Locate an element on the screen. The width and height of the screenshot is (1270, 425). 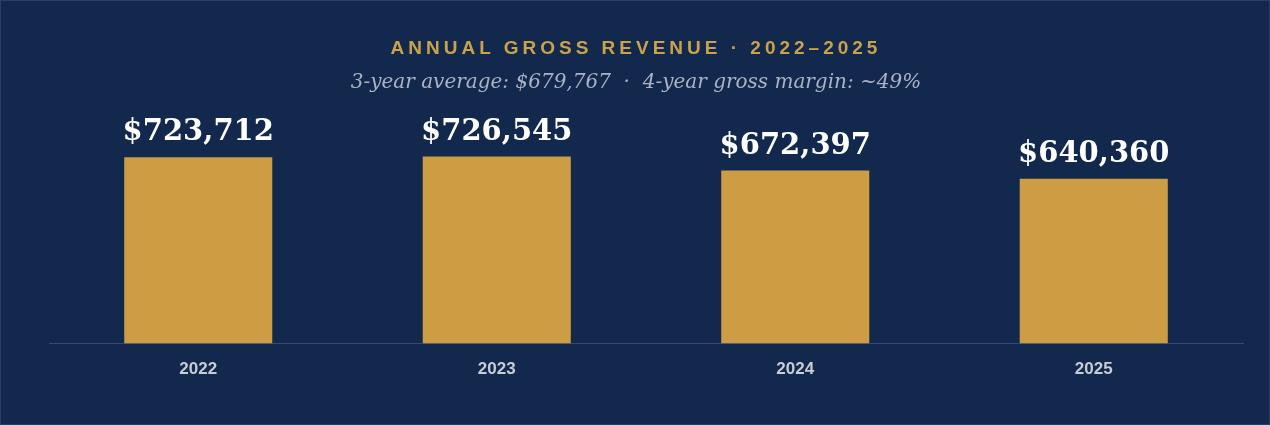
x-tick-label: 2025 is located at coordinates (1093, 369).